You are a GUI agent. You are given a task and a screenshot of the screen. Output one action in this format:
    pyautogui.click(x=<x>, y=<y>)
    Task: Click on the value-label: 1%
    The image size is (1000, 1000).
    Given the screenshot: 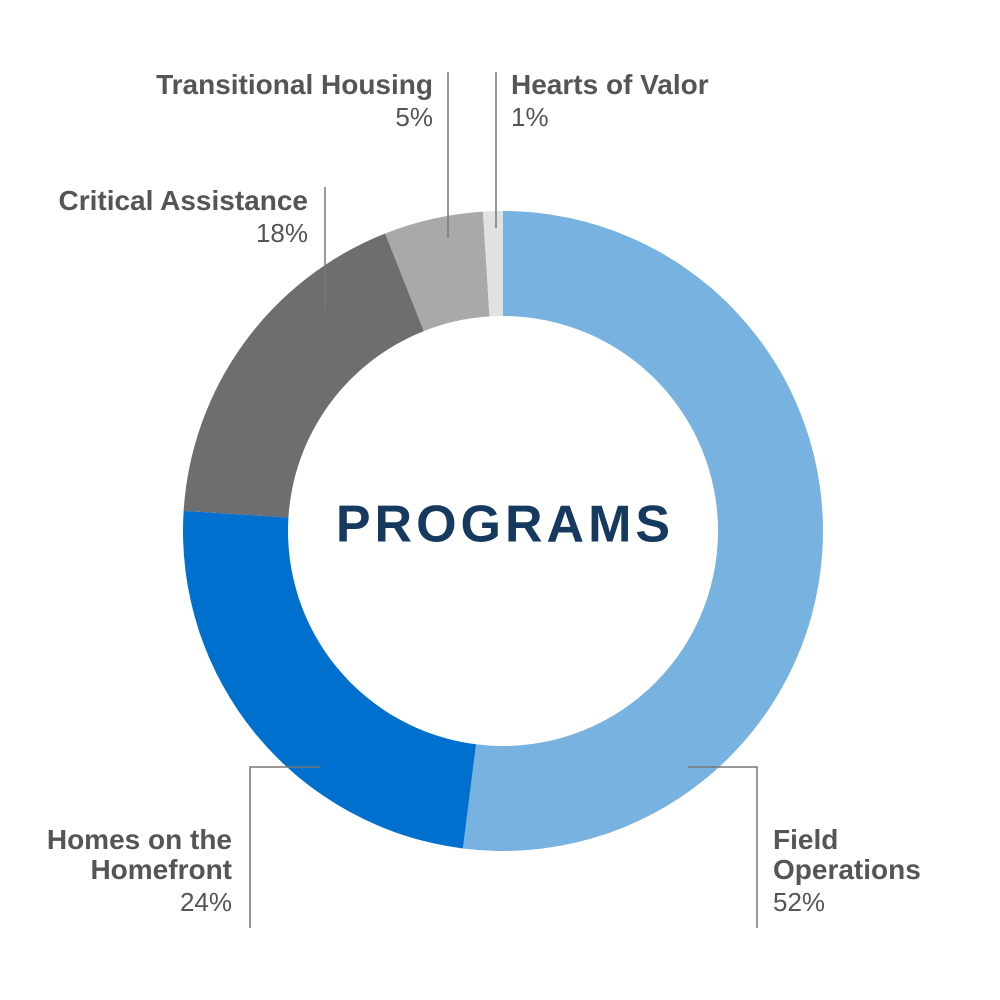 What is the action you would take?
    pyautogui.click(x=530, y=117)
    